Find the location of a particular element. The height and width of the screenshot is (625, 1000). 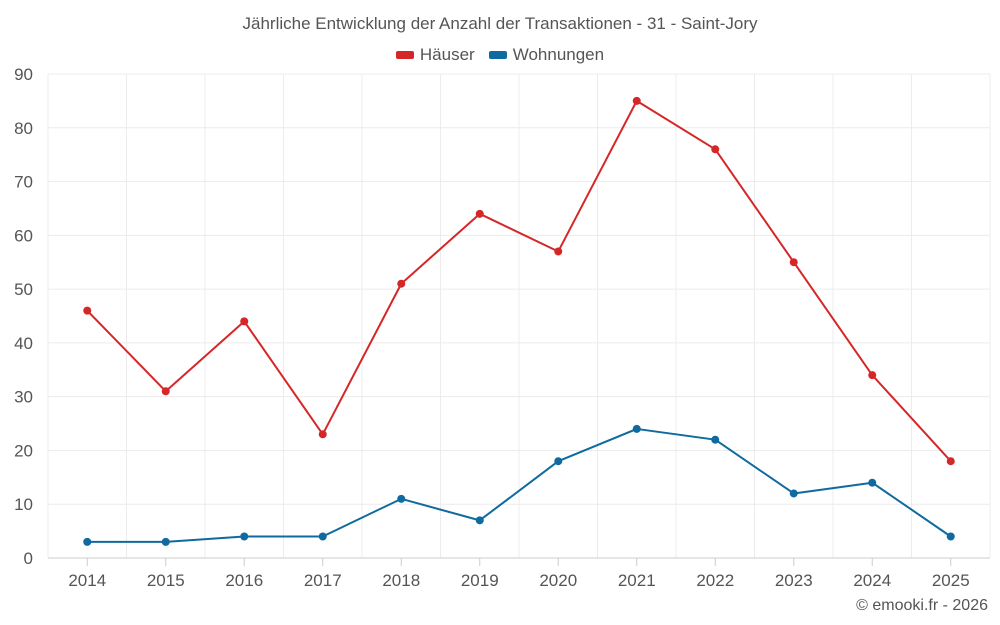

y-tick-label: 40 is located at coordinates (23, 343).